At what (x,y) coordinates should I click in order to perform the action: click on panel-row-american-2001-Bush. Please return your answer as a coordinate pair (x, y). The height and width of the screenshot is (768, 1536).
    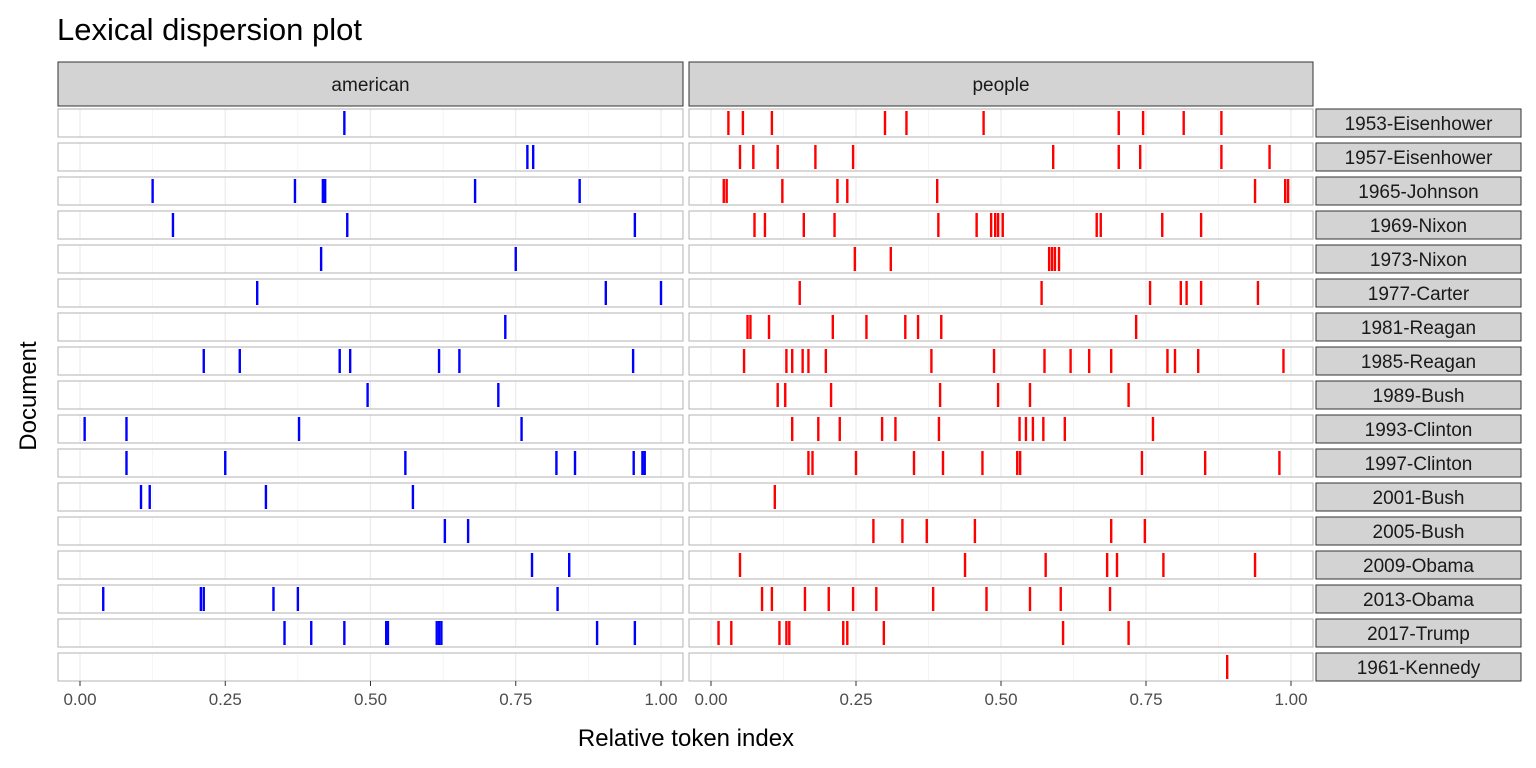
    Looking at the image, I should click on (370, 497).